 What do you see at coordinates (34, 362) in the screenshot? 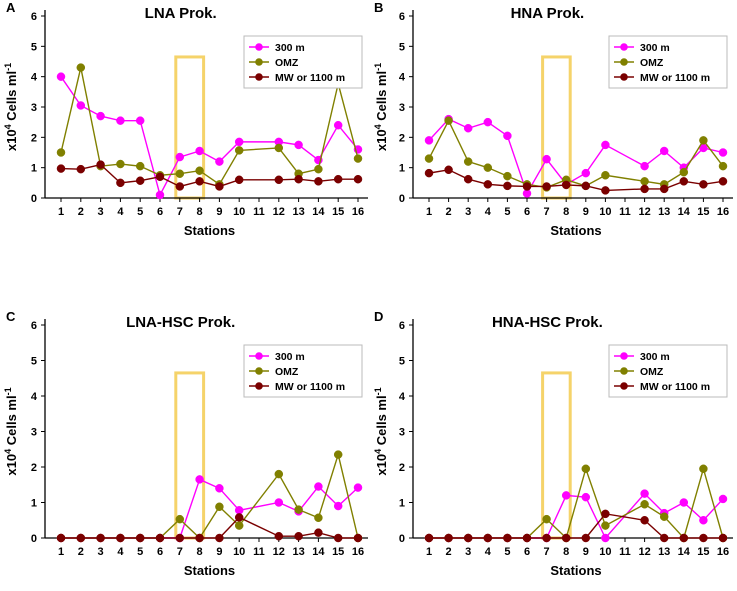
I see `y-tick-label: 5` at bounding box center [34, 362].